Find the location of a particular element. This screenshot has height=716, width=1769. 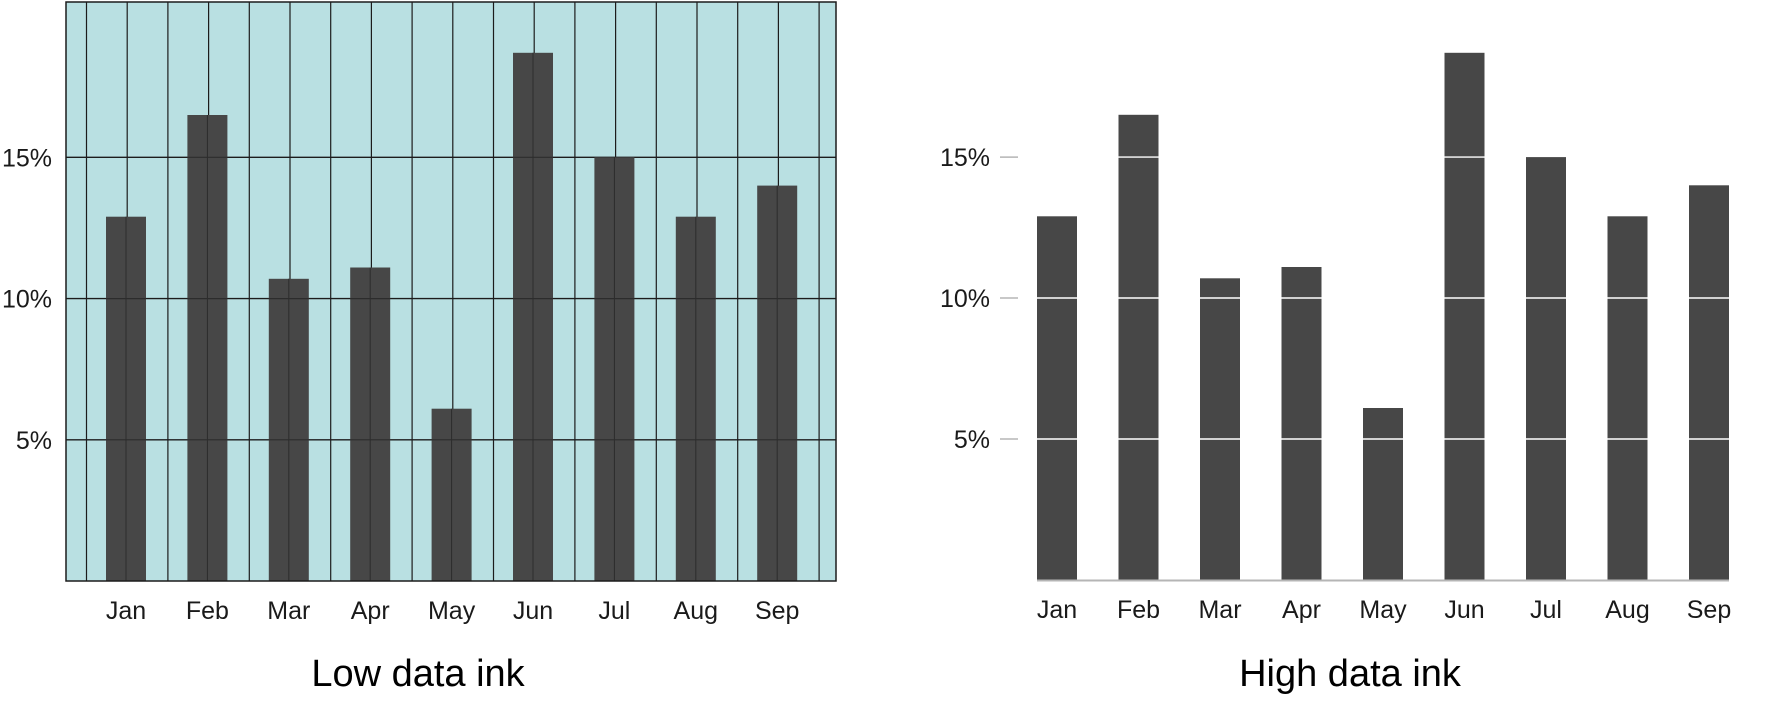

bar-jul is located at coordinates (1546, 368).